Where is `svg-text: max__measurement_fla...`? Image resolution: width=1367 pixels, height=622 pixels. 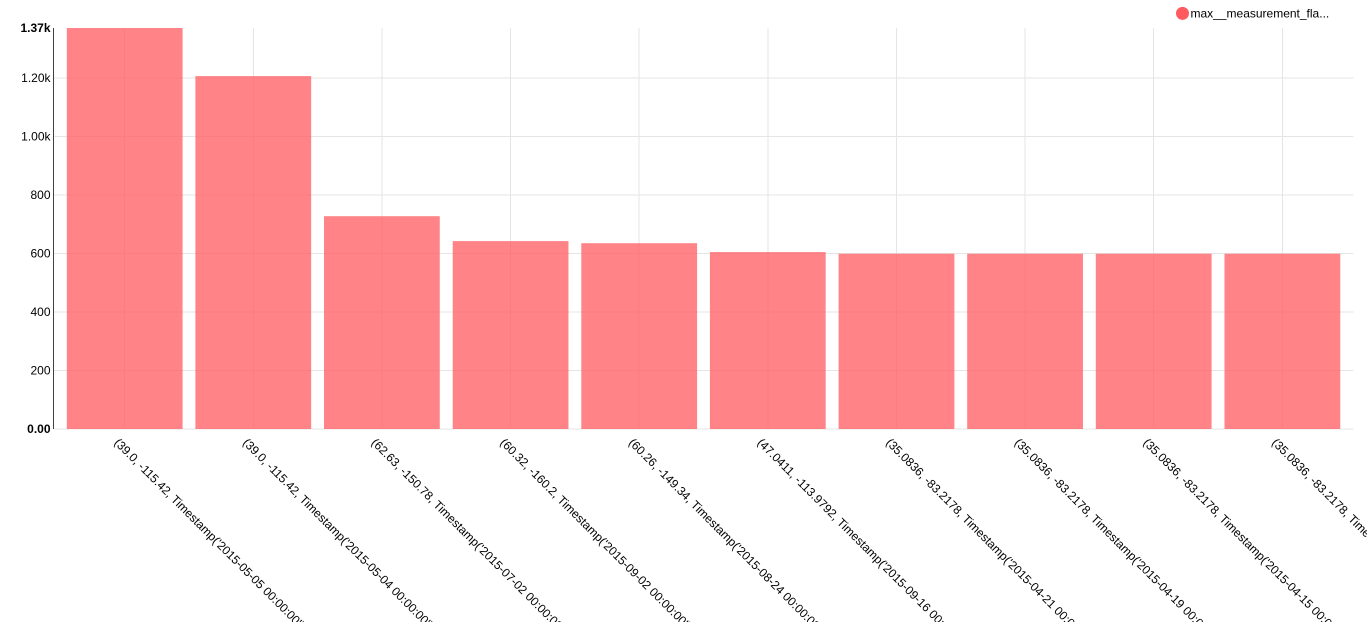 svg-text: max__measurement_fla... is located at coordinates (1260, 13).